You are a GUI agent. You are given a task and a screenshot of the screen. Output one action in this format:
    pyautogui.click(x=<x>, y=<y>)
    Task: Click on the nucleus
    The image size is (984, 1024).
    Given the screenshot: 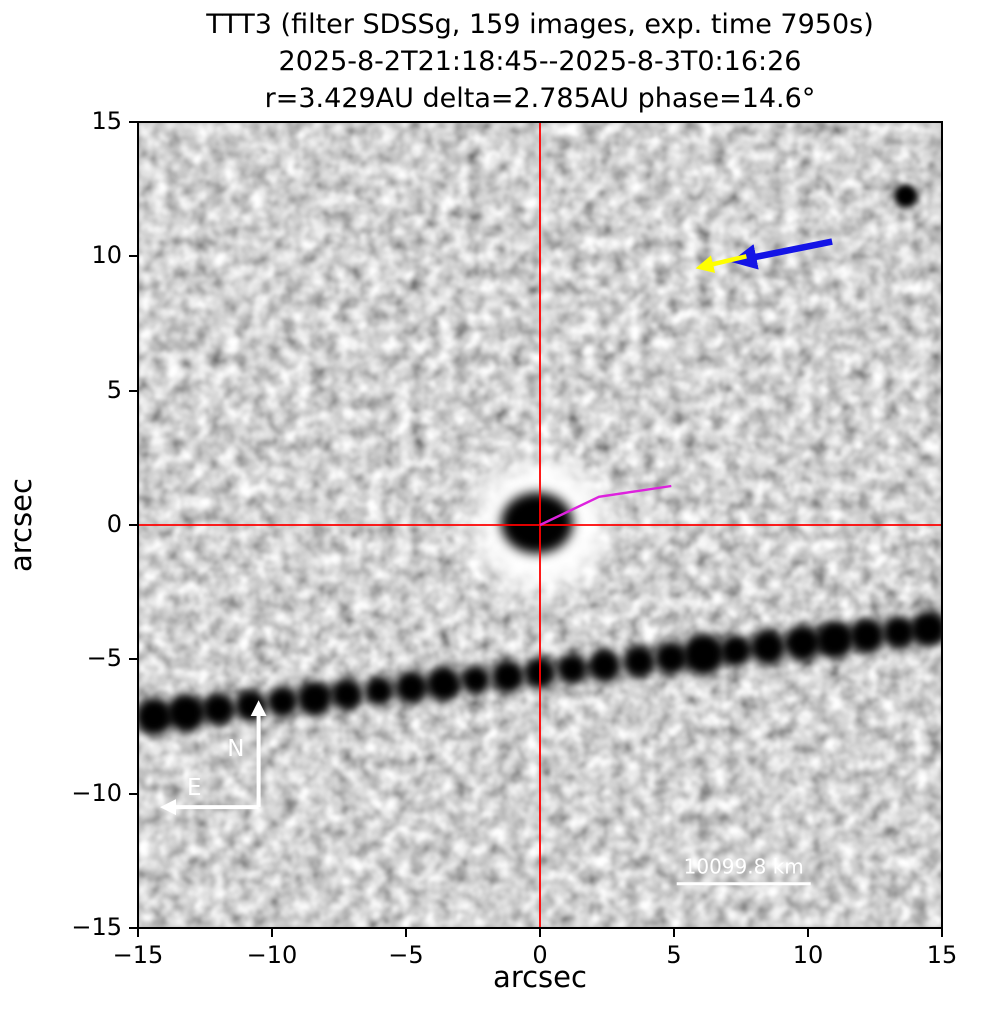 What is the action you would take?
    pyautogui.click(x=537, y=523)
    